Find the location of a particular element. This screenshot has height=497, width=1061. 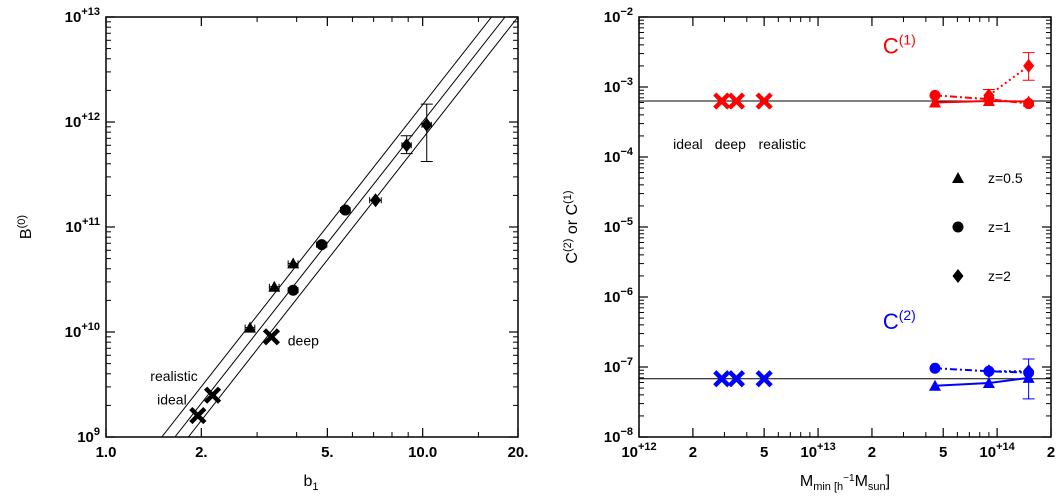

y-tick-label: 10+11 is located at coordinates (82, 226).